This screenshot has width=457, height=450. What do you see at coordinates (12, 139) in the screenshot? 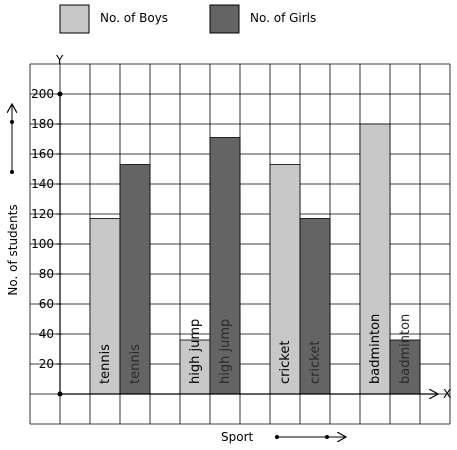
I see `y-axis-title-arrow` at bounding box center [12, 139].